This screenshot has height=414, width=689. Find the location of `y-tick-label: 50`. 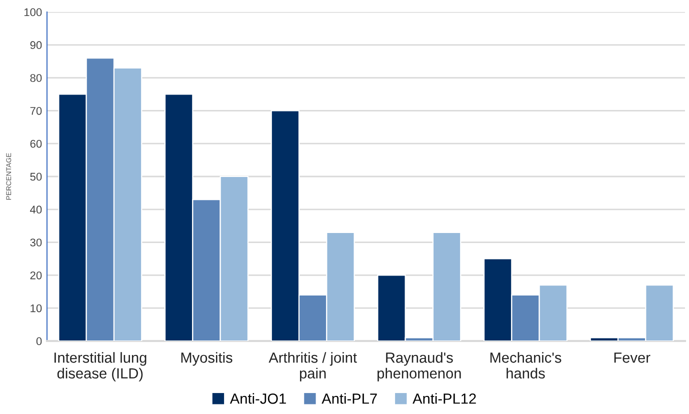

y-tick-label: 50 is located at coordinates (36, 176).